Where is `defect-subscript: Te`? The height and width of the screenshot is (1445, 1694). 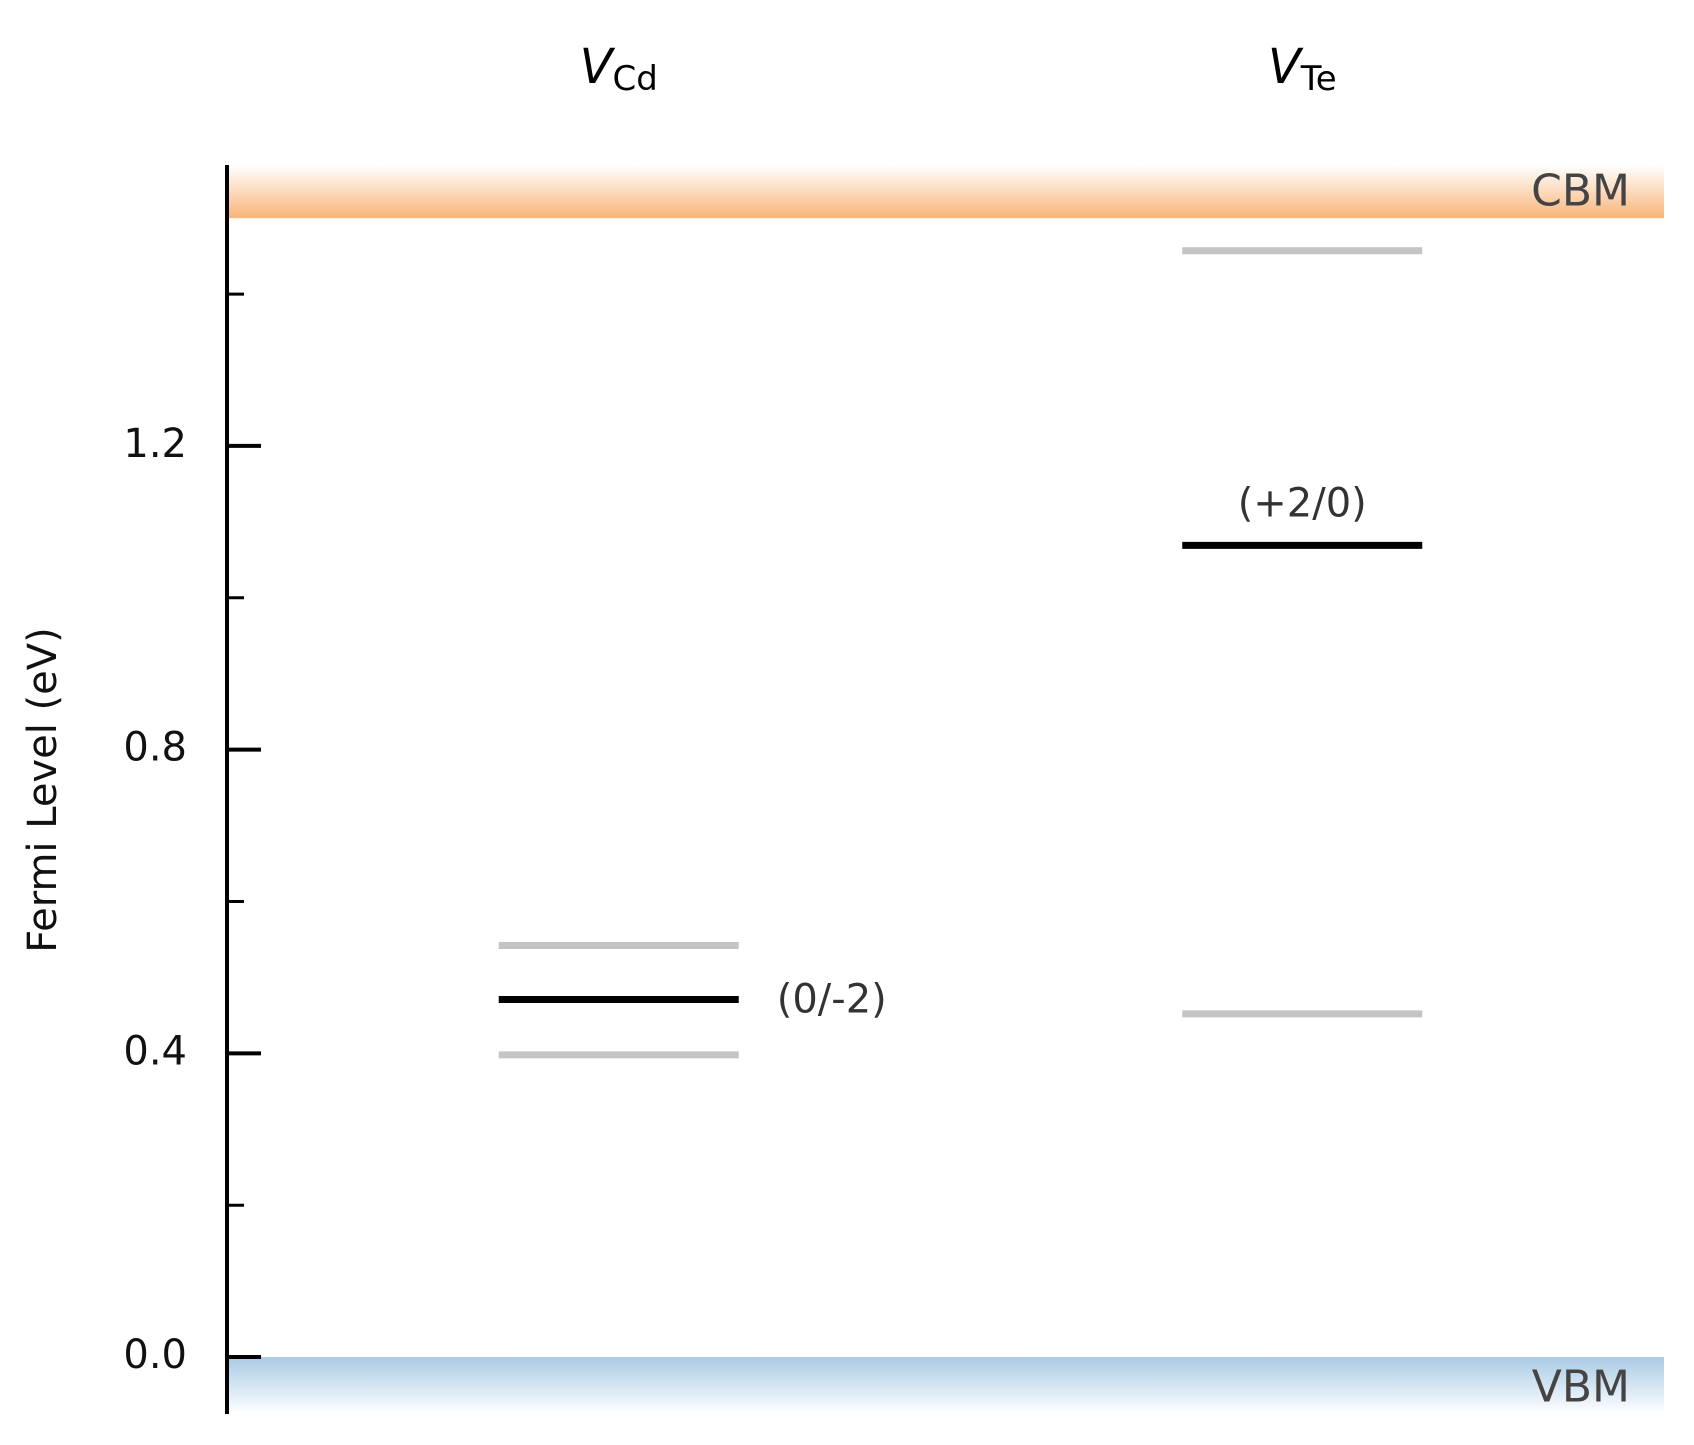
defect-subscript: Te is located at coordinates (1318, 79).